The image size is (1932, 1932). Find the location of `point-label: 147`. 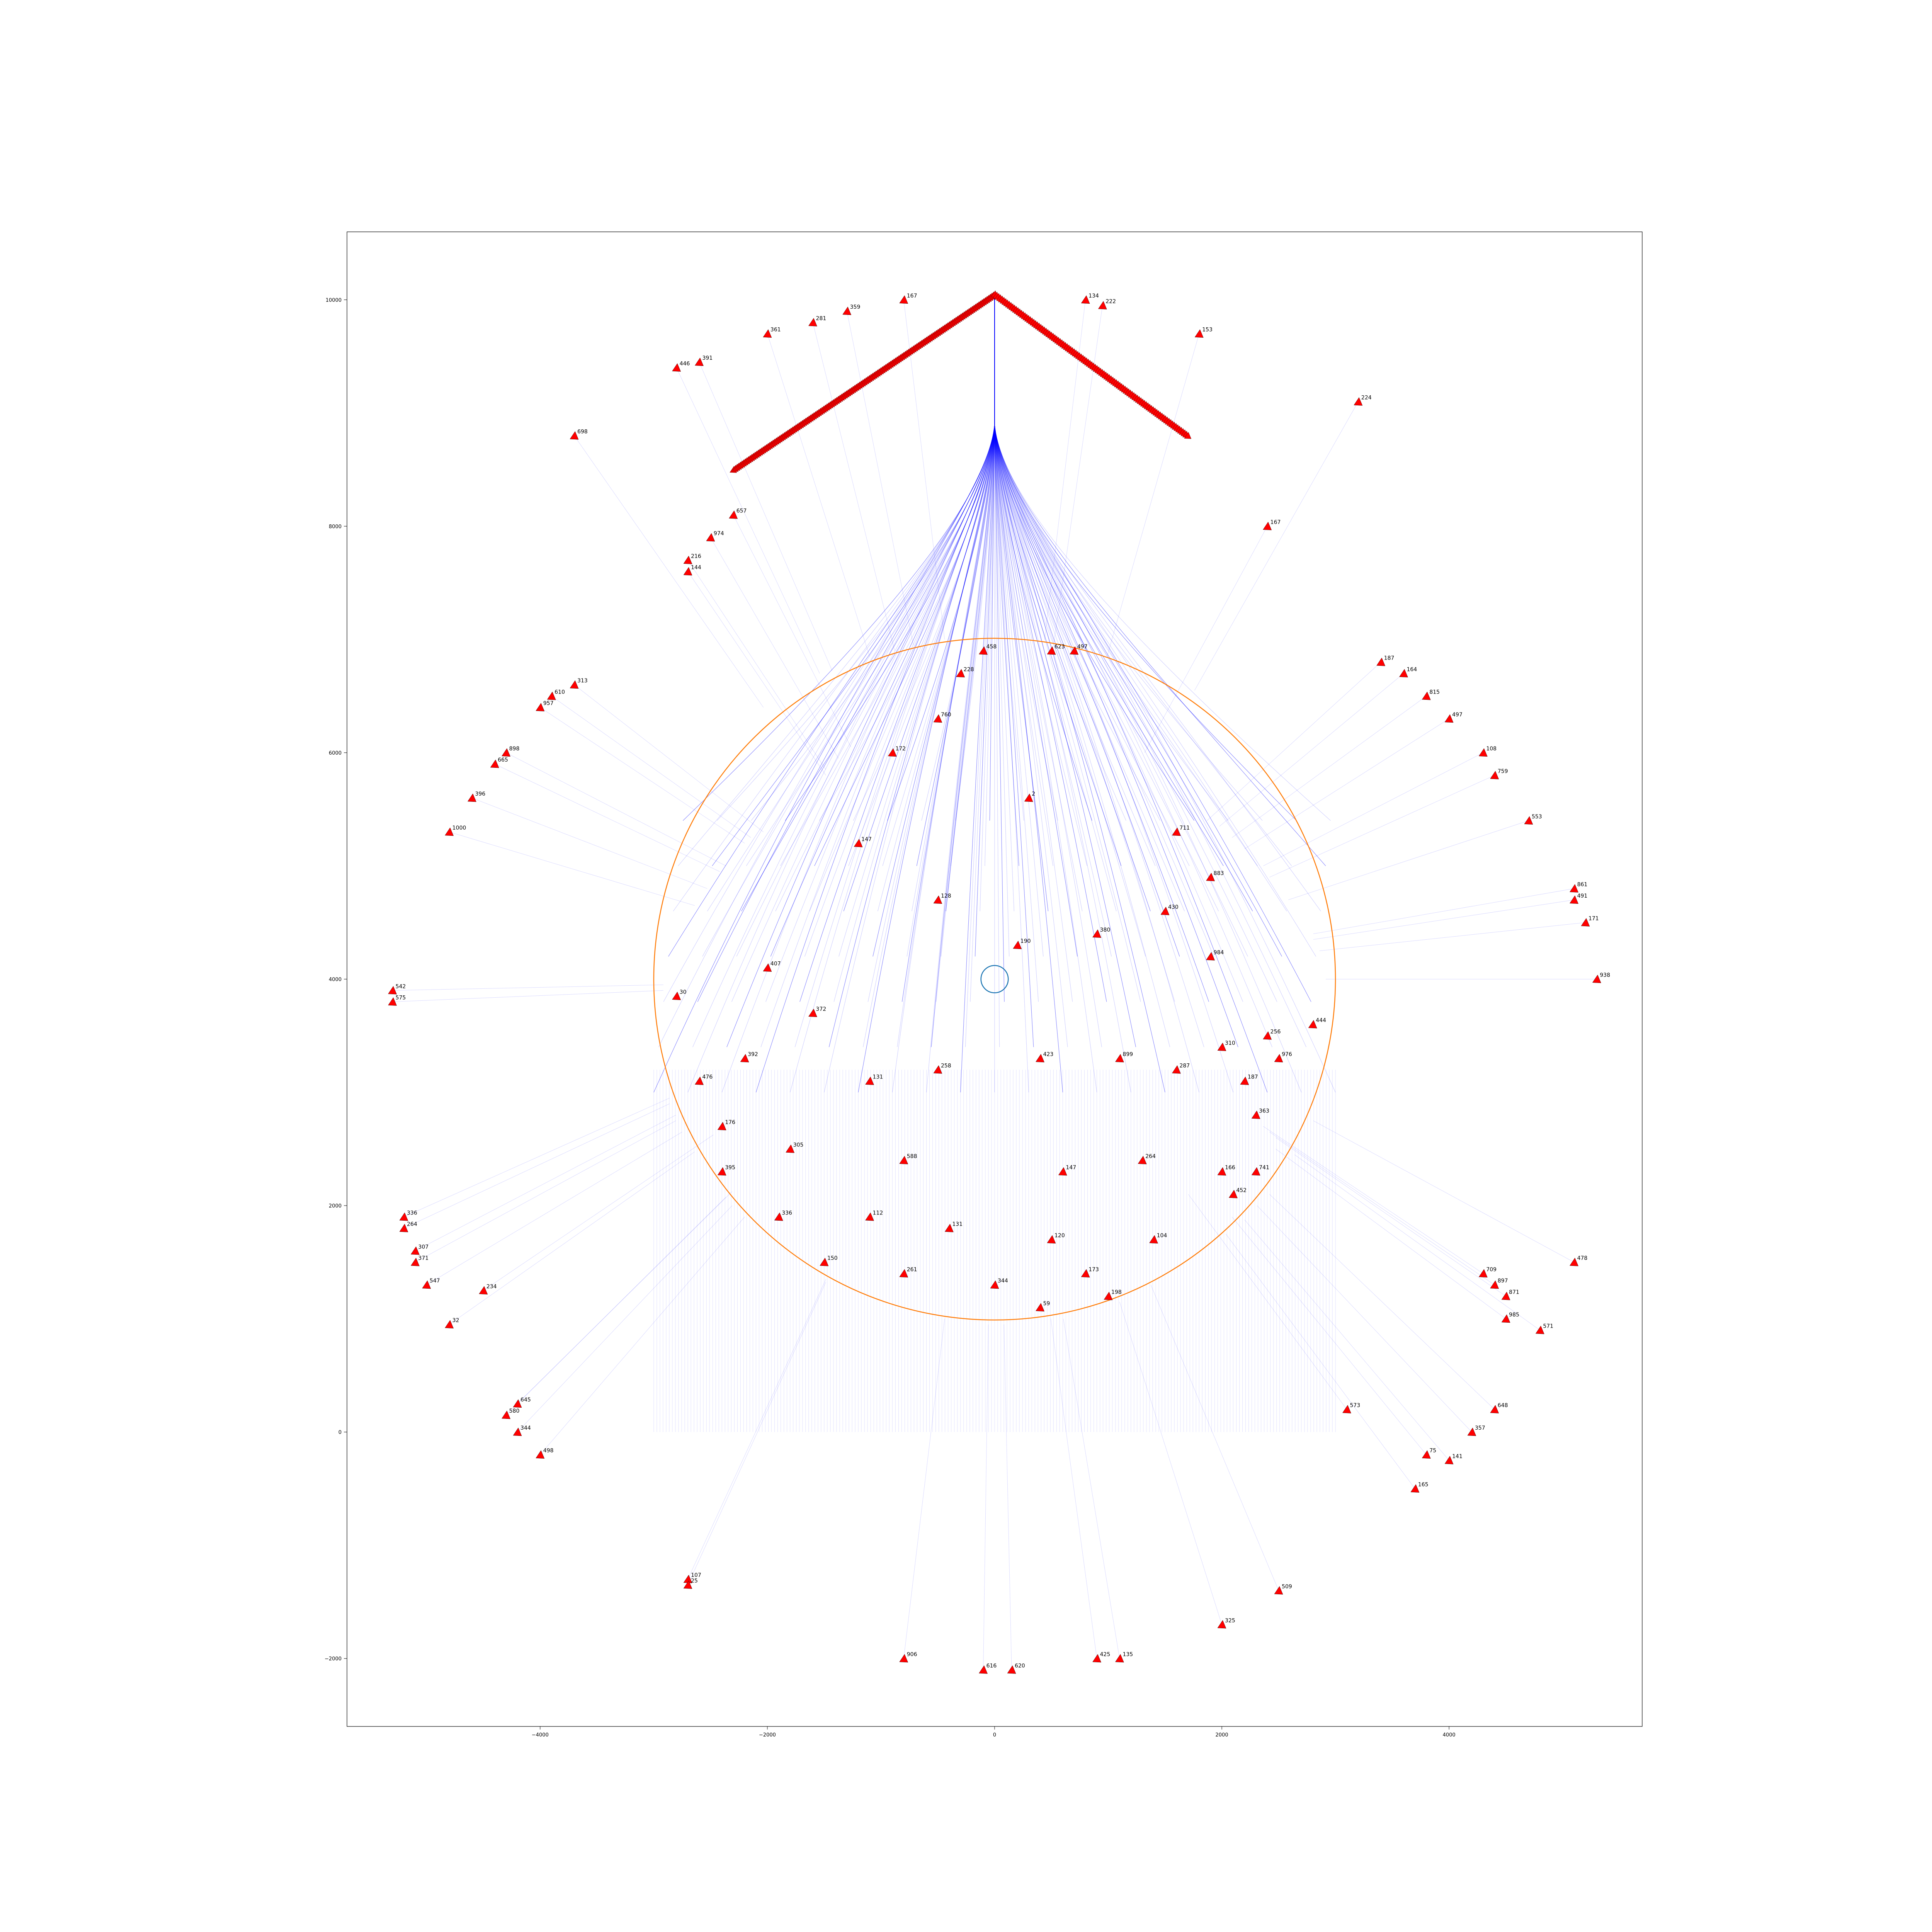

point-label: 147 is located at coordinates (866, 839).